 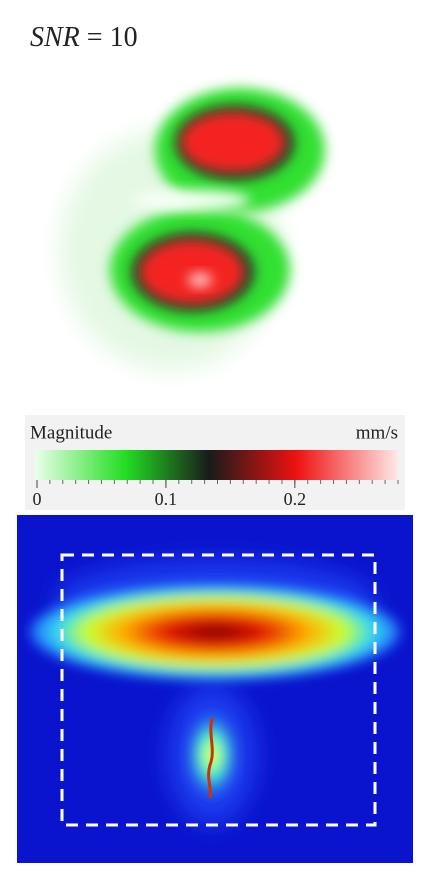 I want to click on minor-ticks, so click(x=217, y=482).